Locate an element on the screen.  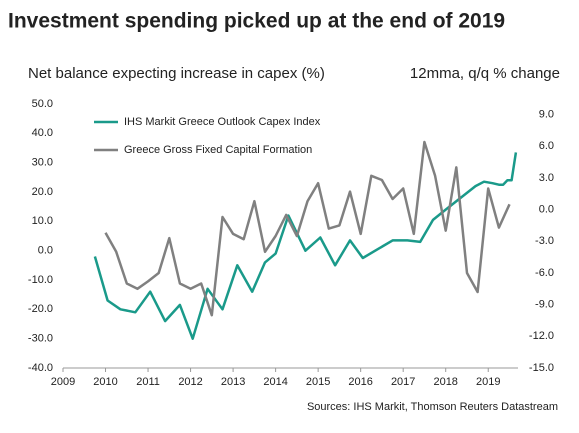
x-tick-label: 2018 is located at coordinates (445, 382).